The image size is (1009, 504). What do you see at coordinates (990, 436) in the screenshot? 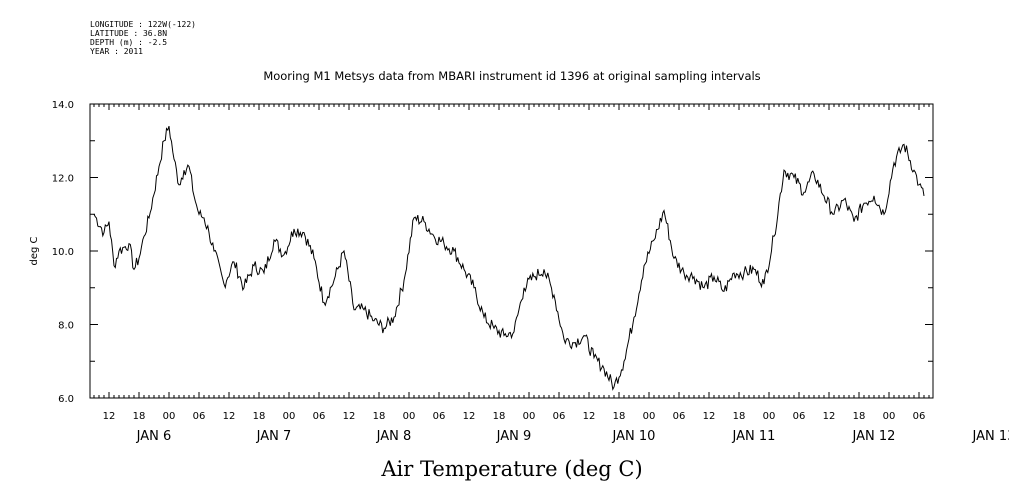
I see `day-label: JAN 13` at bounding box center [990, 436].